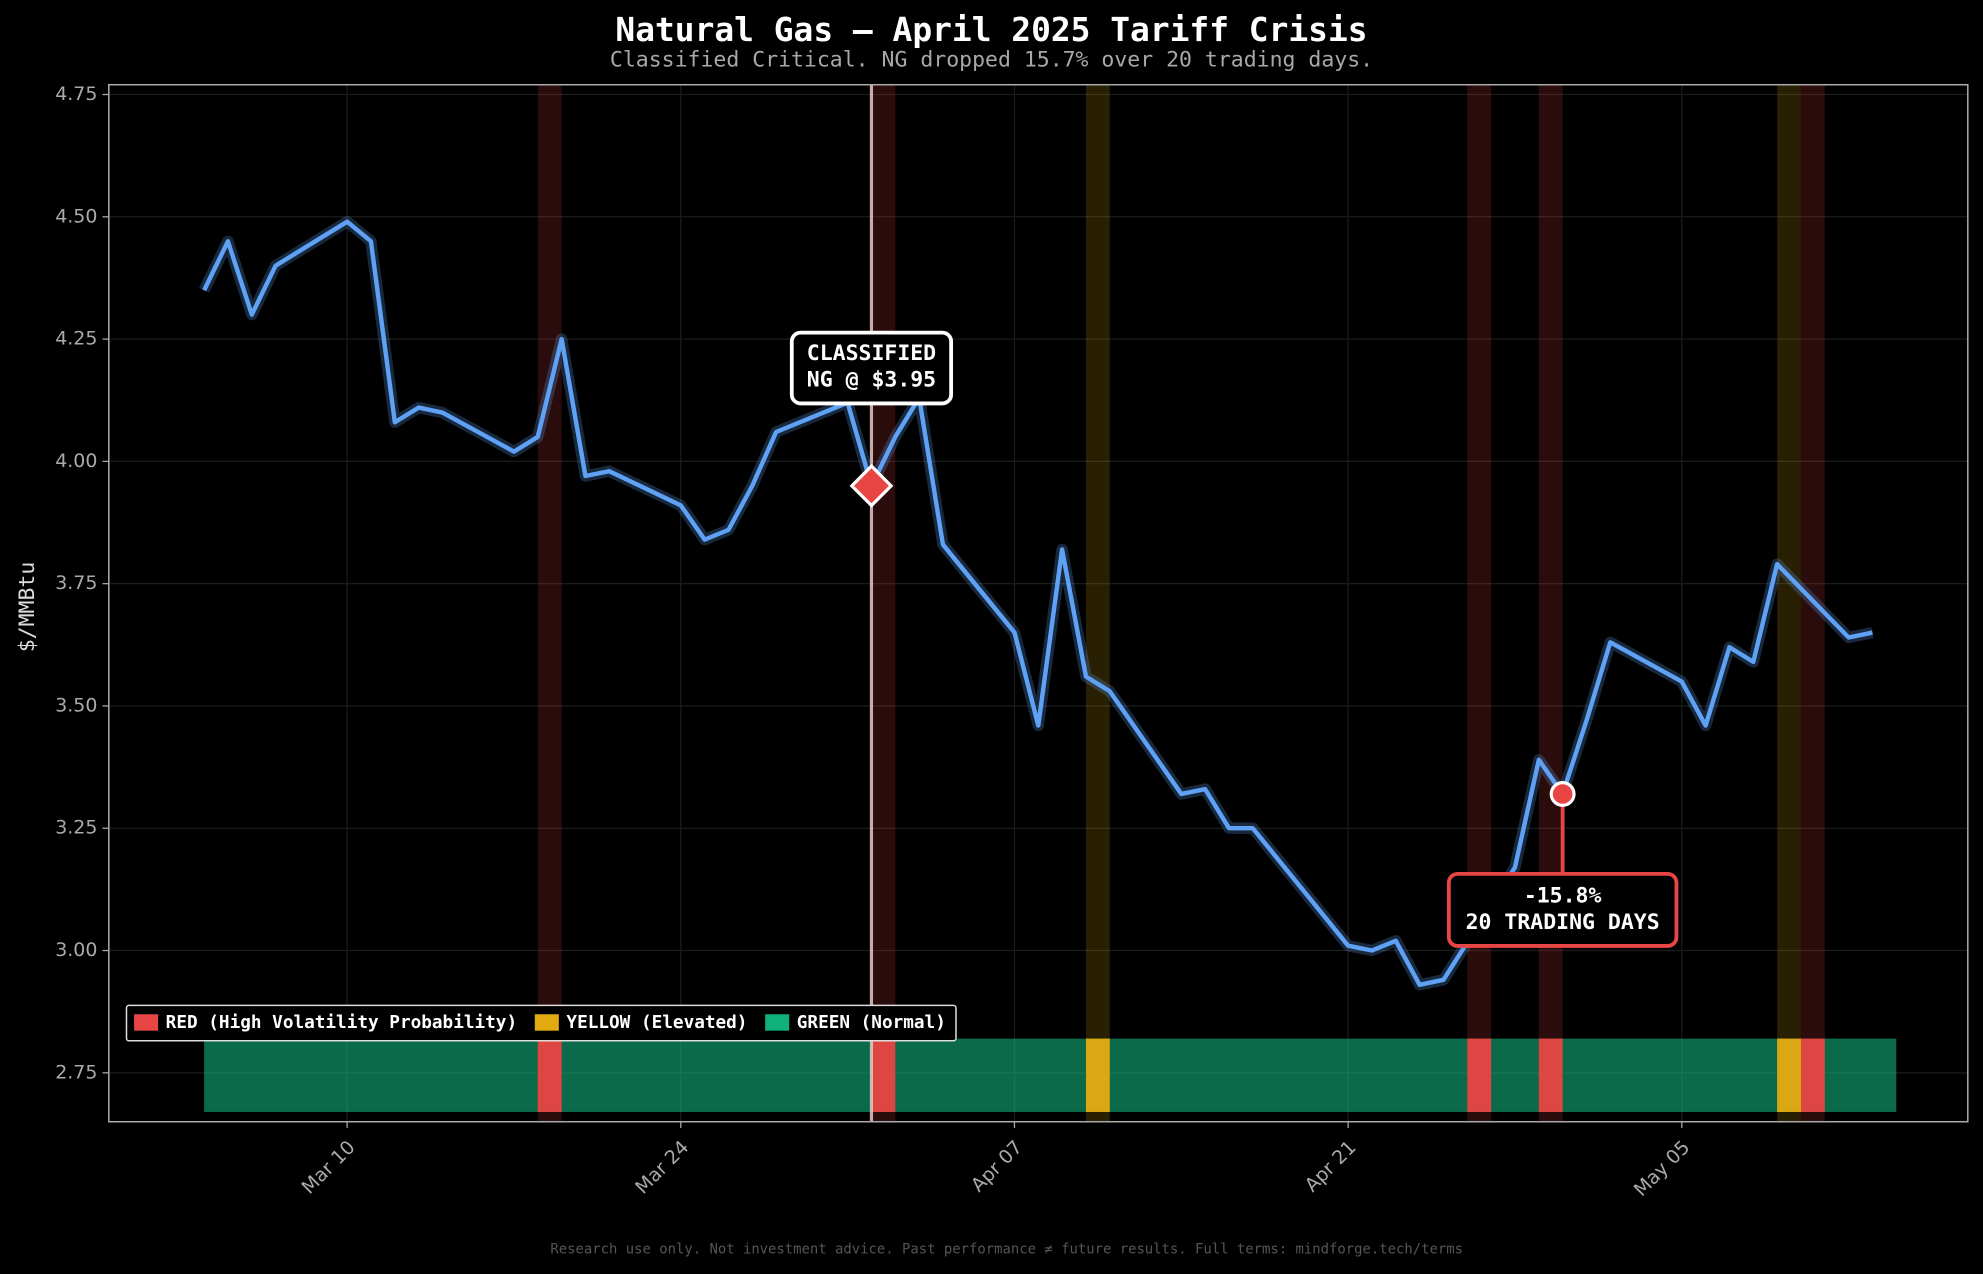 This screenshot has width=1983, height=1274. I want to click on regime-strip, so click(1050, 1075).